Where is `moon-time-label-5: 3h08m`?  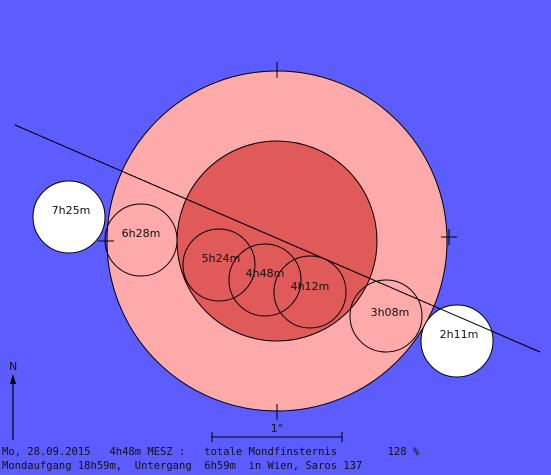
moon-time-label-5: 3h08m is located at coordinates (390, 312).